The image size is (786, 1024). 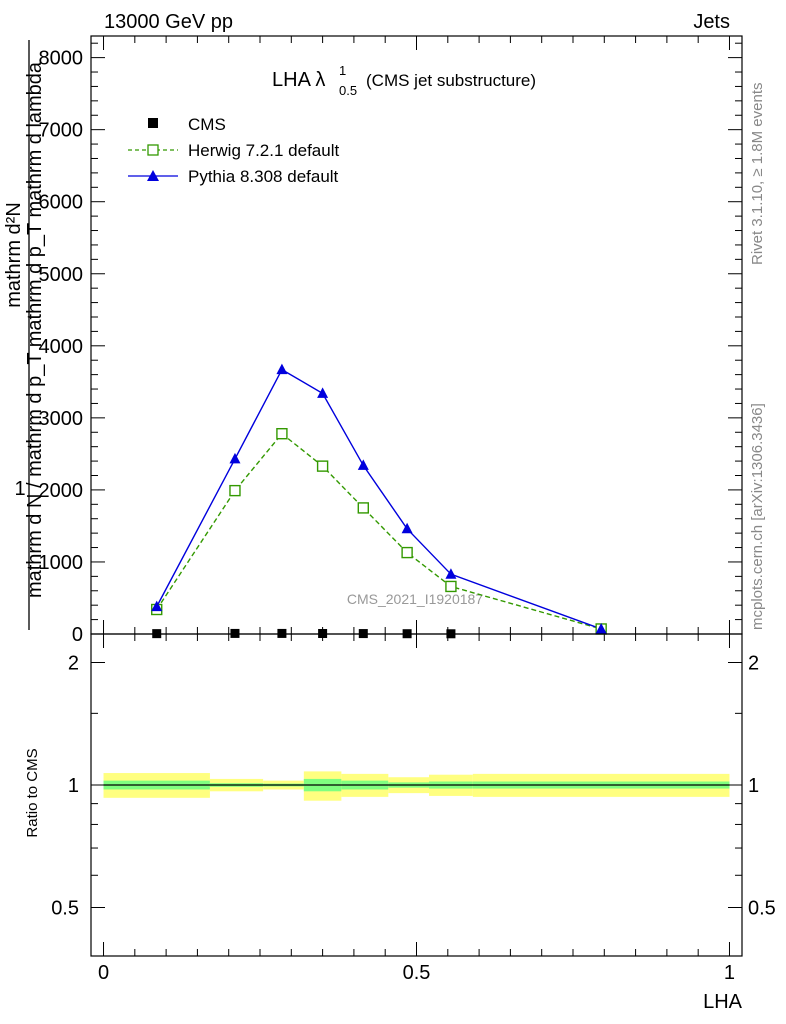 What do you see at coordinates (153, 175) in the screenshot?
I see `legend-pythia-marker` at bounding box center [153, 175].